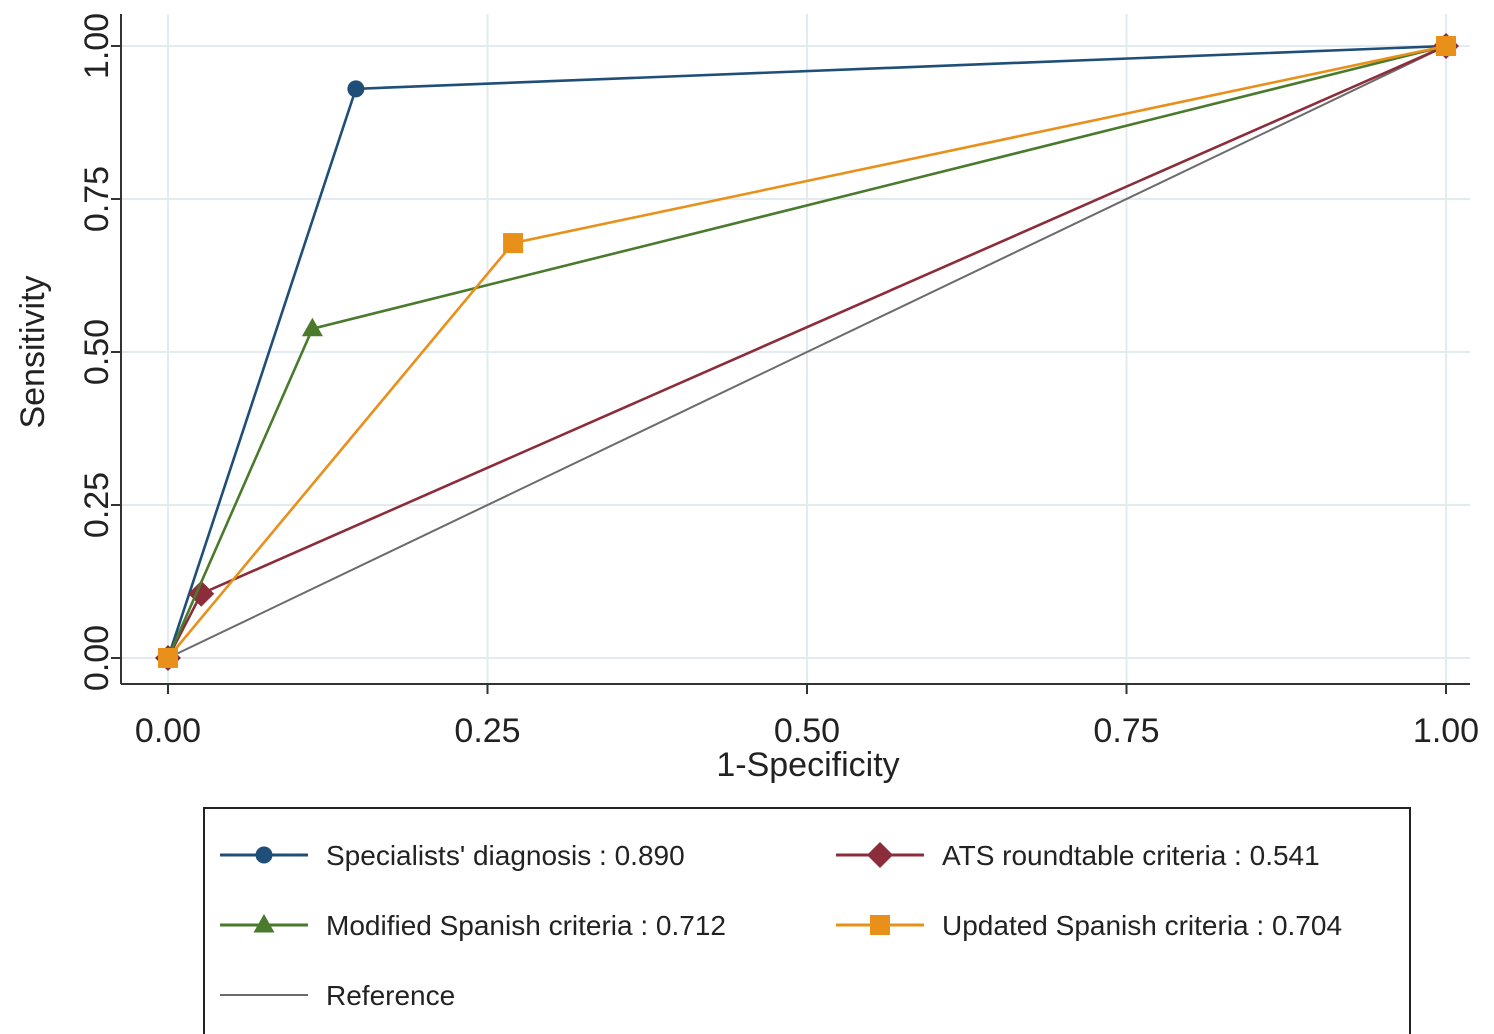 The image size is (1494, 1034). I want to click on y-tick-label: 0.75, so click(97, 199).